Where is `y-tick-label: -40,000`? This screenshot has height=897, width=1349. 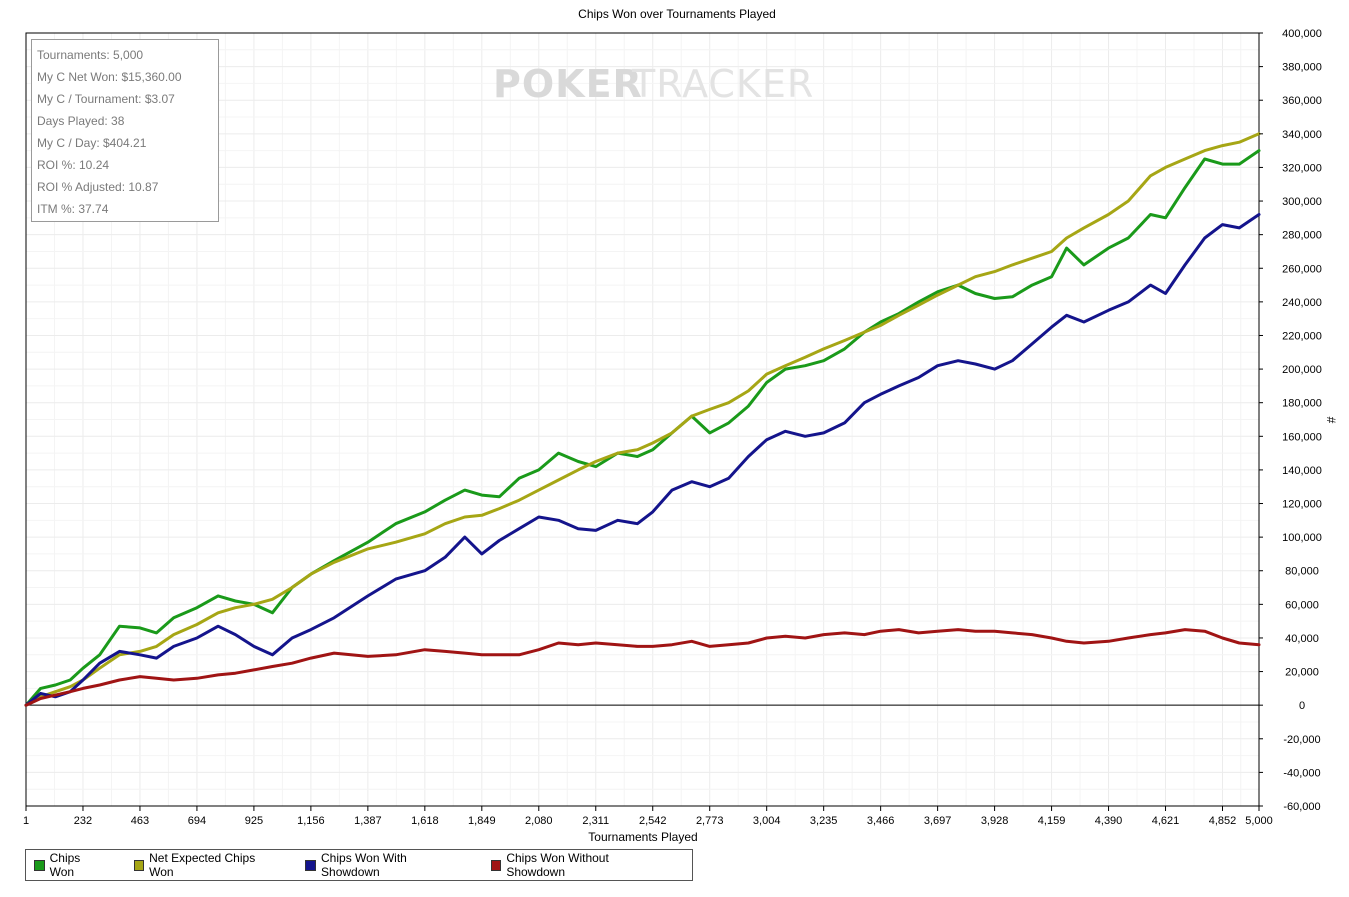
y-tick-label: -40,000 is located at coordinates (1301, 773).